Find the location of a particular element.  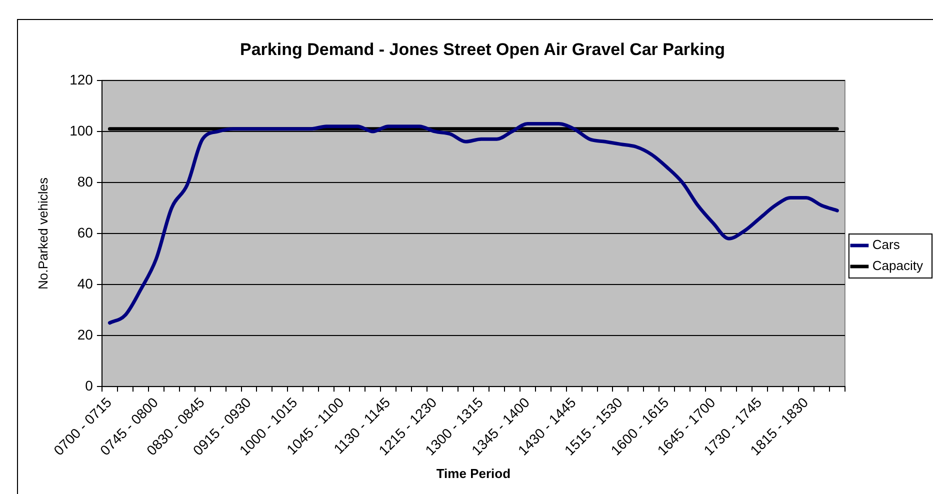

x-axis-title: Time Period is located at coordinates (473, 473).